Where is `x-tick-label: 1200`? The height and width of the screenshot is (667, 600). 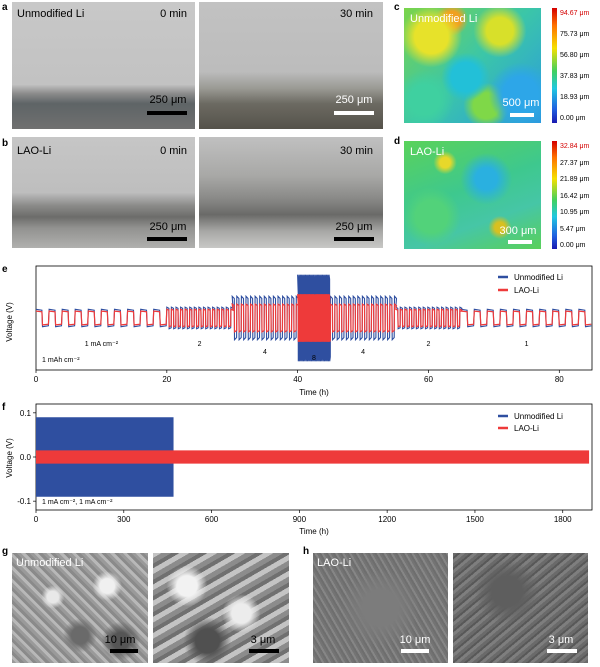 x-tick-label: 1200 is located at coordinates (387, 519).